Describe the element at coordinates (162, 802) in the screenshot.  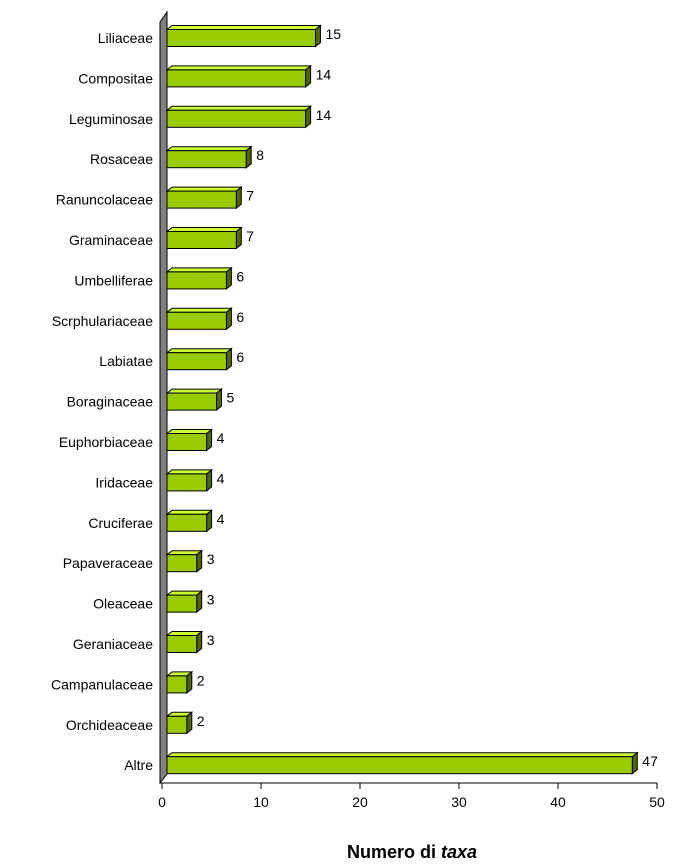
I see `x-tick-label: 0` at that location.